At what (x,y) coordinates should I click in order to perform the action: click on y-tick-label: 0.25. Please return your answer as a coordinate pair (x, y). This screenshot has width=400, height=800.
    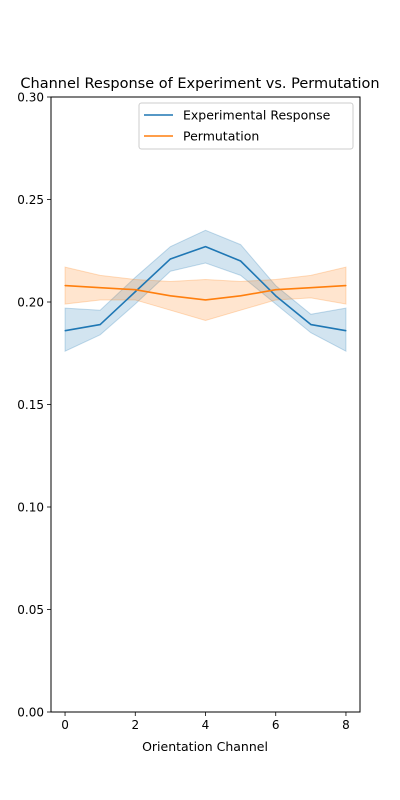
    Looking at the image, I should click on (30, 200).